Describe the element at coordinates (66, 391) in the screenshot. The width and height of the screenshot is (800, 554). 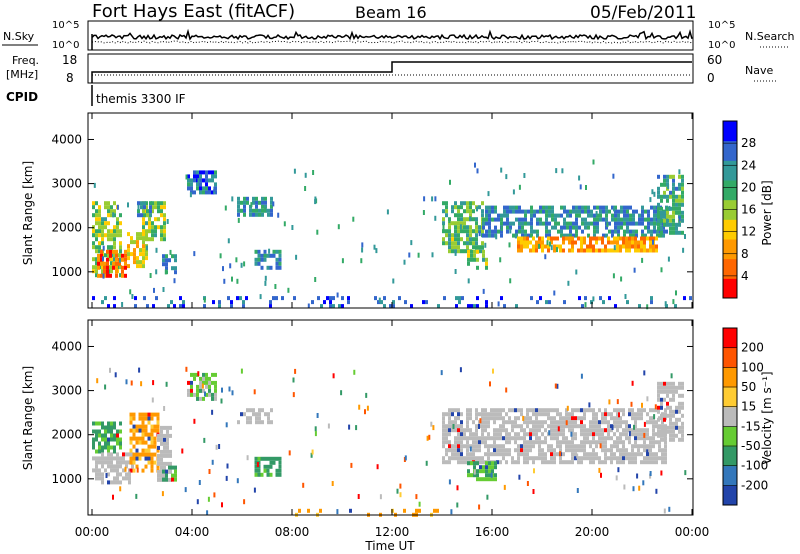
I see `y-tick-label: 3000` at that location.